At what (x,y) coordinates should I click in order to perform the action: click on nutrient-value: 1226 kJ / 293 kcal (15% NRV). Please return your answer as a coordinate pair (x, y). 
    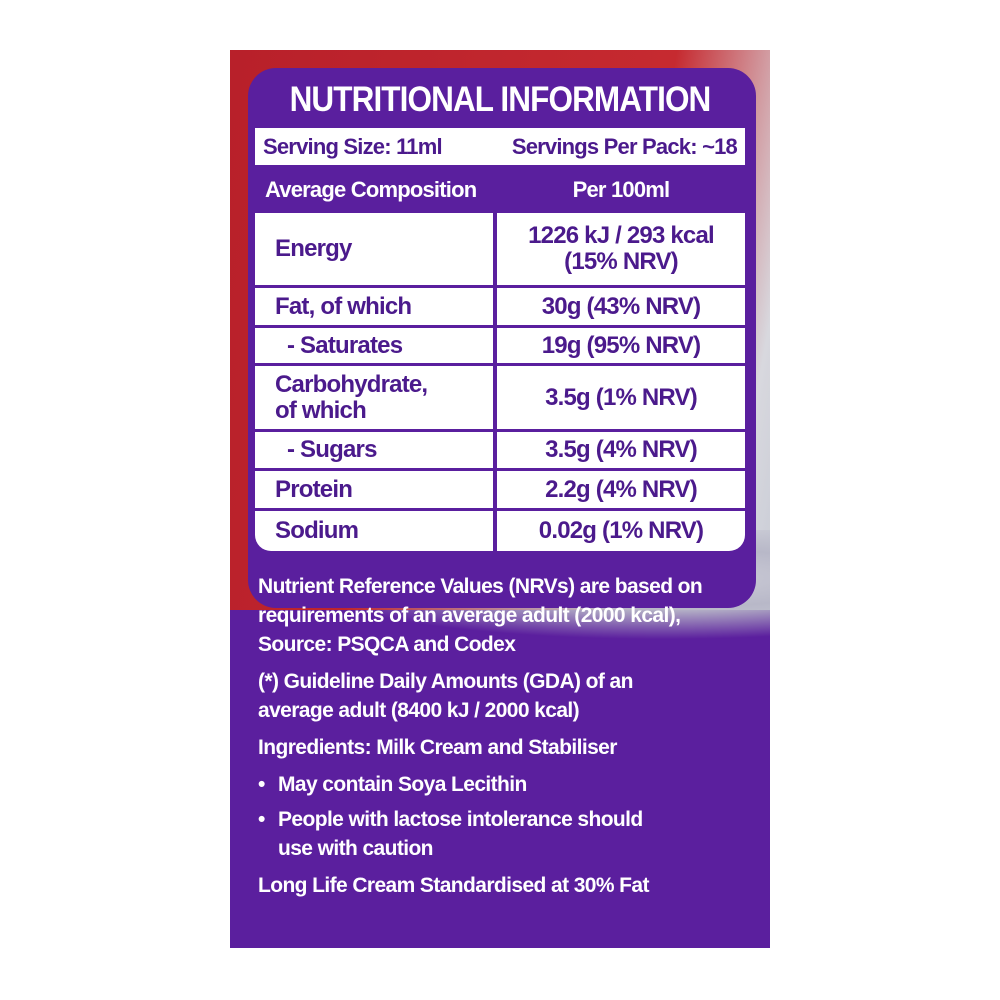
    Looking at the image, I should click on (621, 249).